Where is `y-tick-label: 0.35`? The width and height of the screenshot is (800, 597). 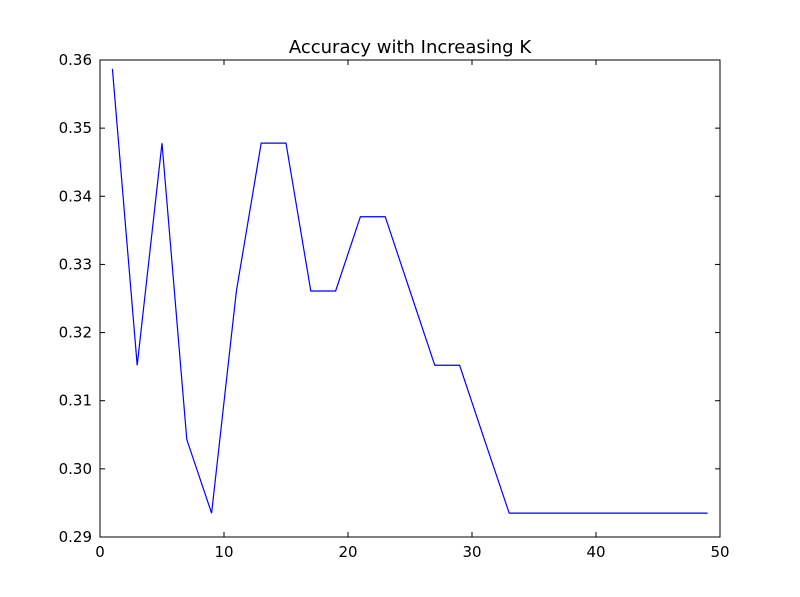 y-tick-label: 0.35 is located at coordinates (75, 128).